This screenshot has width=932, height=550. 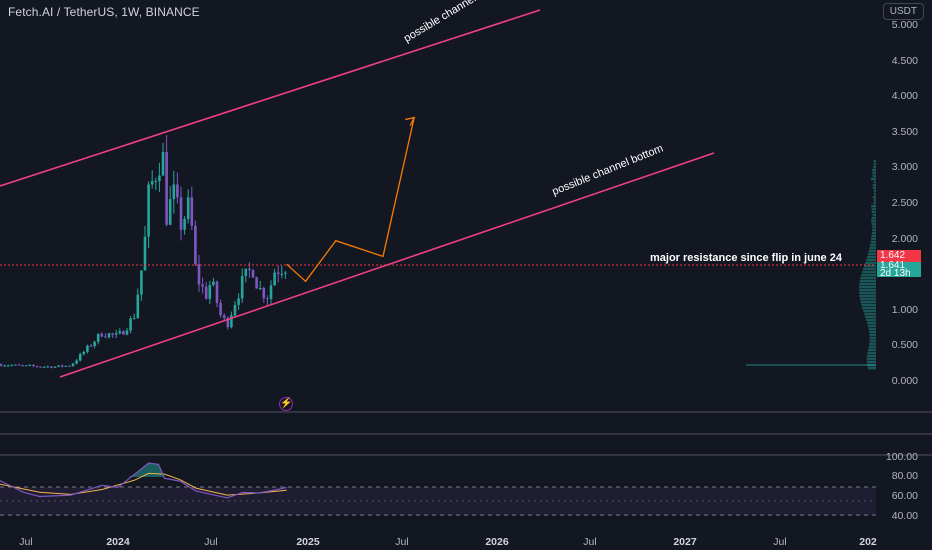 What do you see at coordinates (410, 121) in the screenshot?
I see `projection-arrowhead` at bounding box center [410, 121].